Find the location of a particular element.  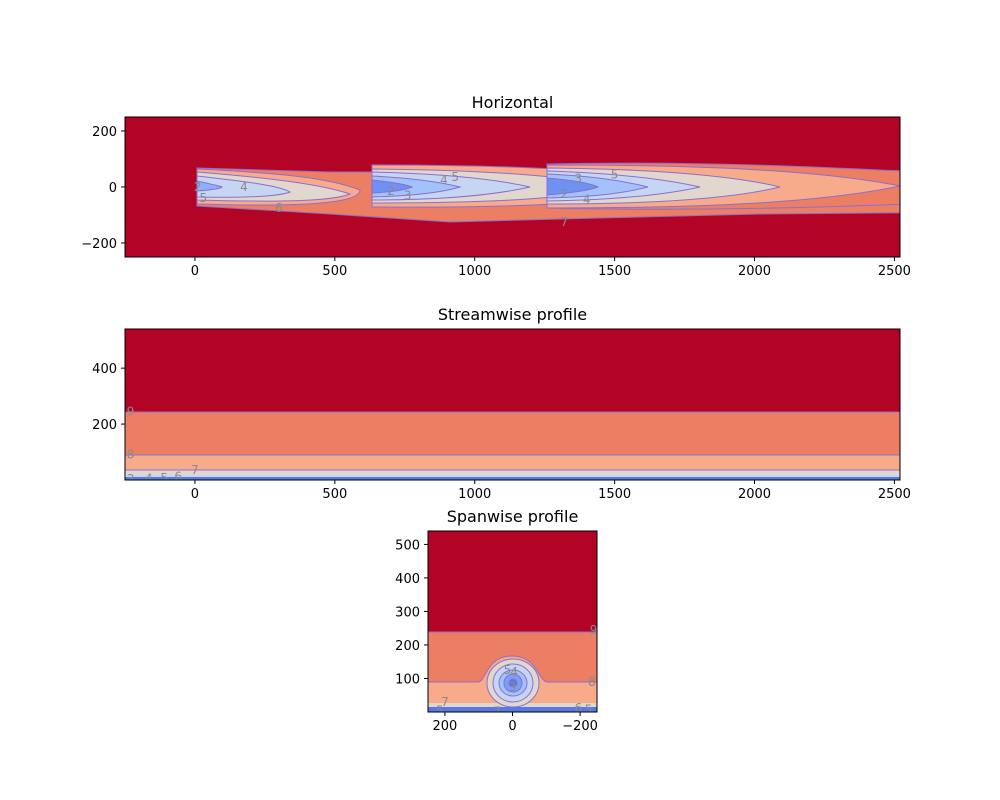

streamwise-contour-label: 8 is located at coordinates (131, 454).